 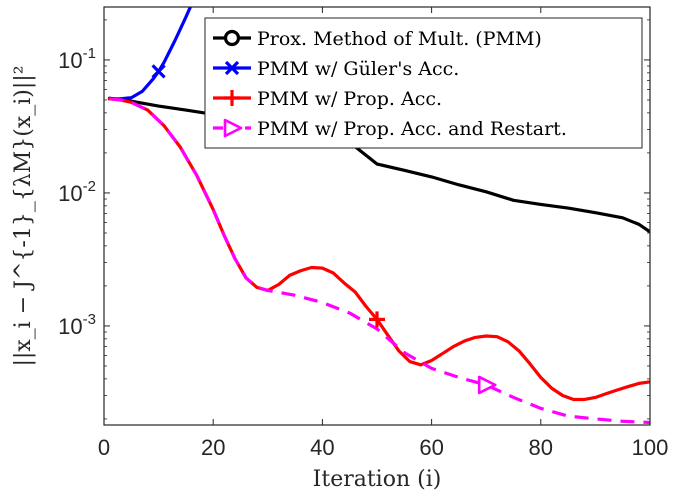 What do you see at coordinates (358, 69) in the screenshot?
I see `legend-label: PMM w/ Güler's Acc.` at bounding box center [358, 69].